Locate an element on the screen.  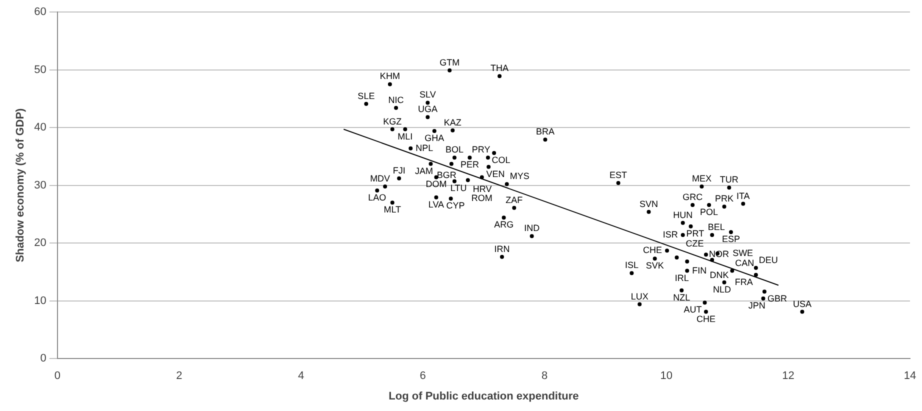
data-label: GTM is located at coordinates (450, 62).